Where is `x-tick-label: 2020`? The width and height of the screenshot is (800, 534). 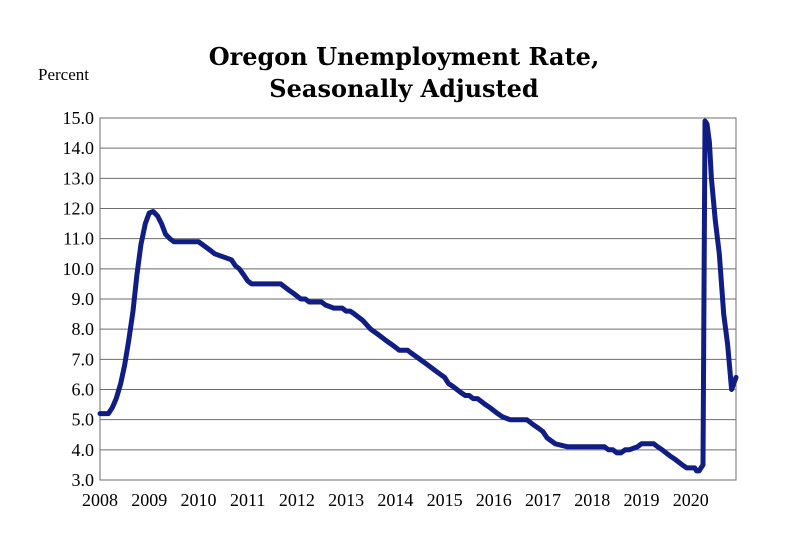 x-tick-label: 2020 is located at coordinates (691, 500).